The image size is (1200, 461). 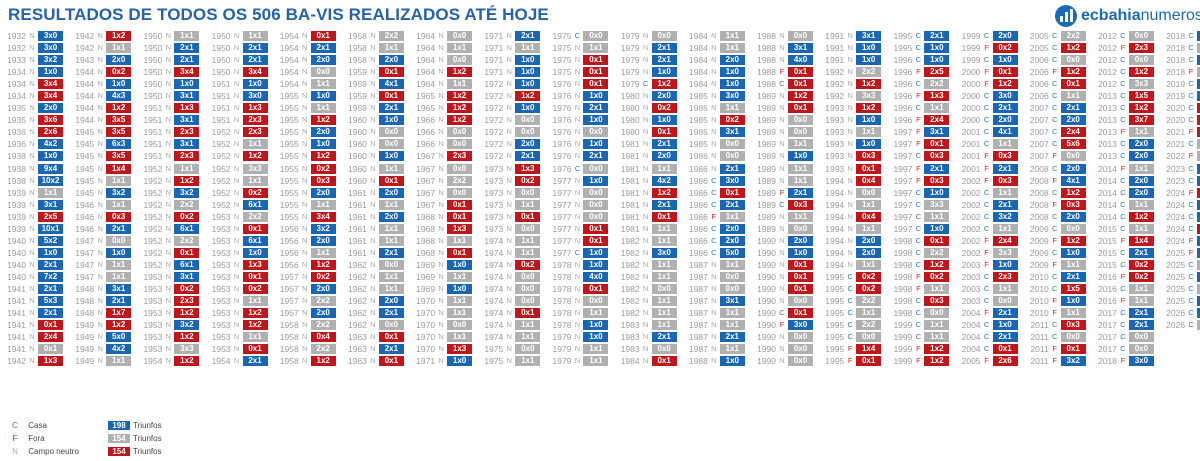 What do you see at coordinates (1057, 156) in the screenshot?
I see `match-entry: 2007 F 0x0` at bounding box center [1057, 156].